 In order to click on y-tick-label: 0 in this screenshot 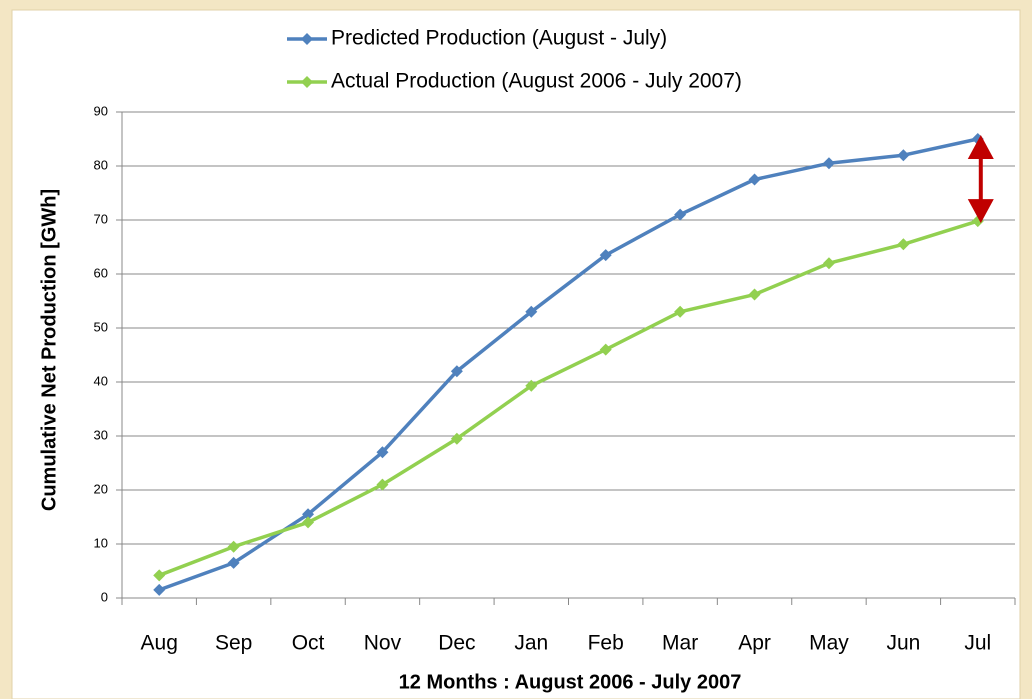, I will do `click(104, 596)`.